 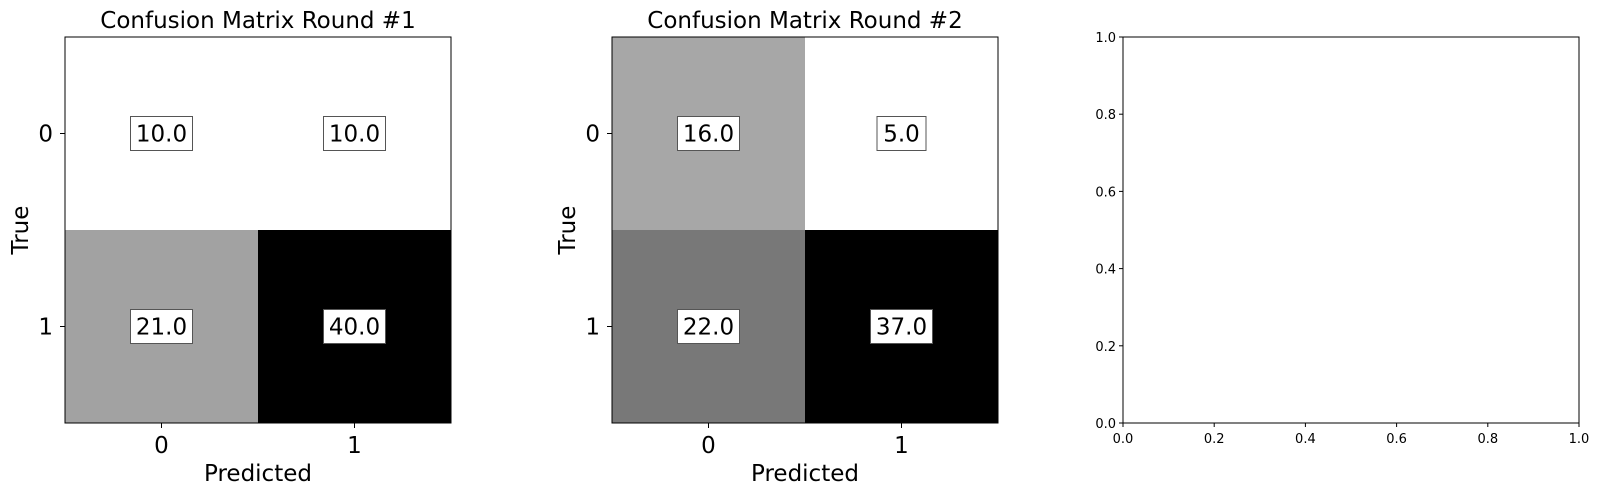 I want to click on y-tick-label: 0.6, so click(x=1105, y=192).